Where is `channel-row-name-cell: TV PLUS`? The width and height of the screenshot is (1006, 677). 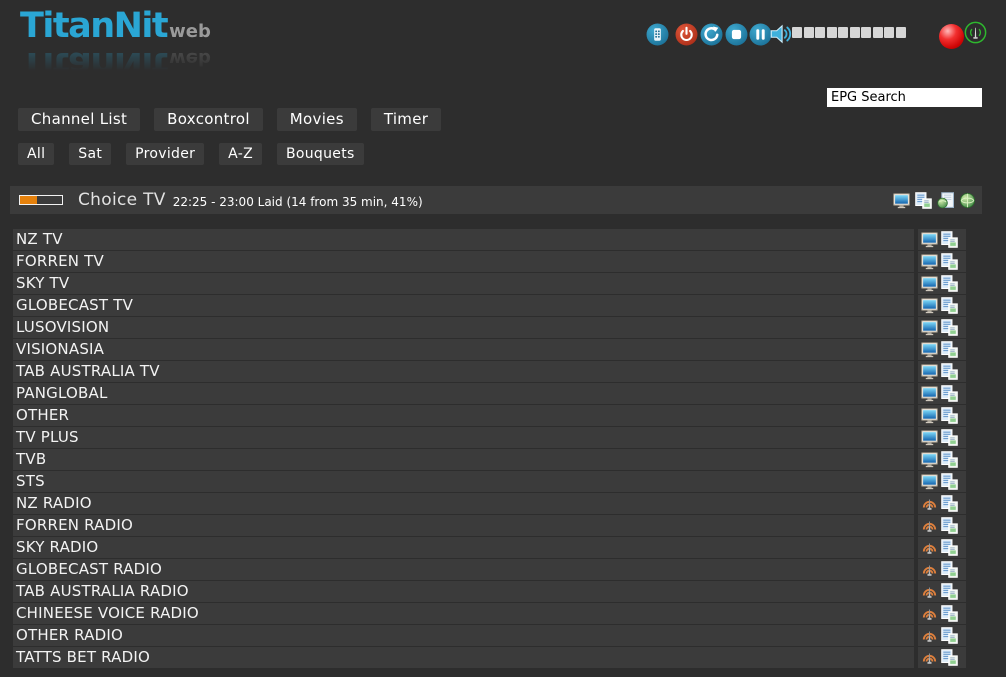 channel-row-name-cell: TV PLUS is located at coordinates (463, 437).